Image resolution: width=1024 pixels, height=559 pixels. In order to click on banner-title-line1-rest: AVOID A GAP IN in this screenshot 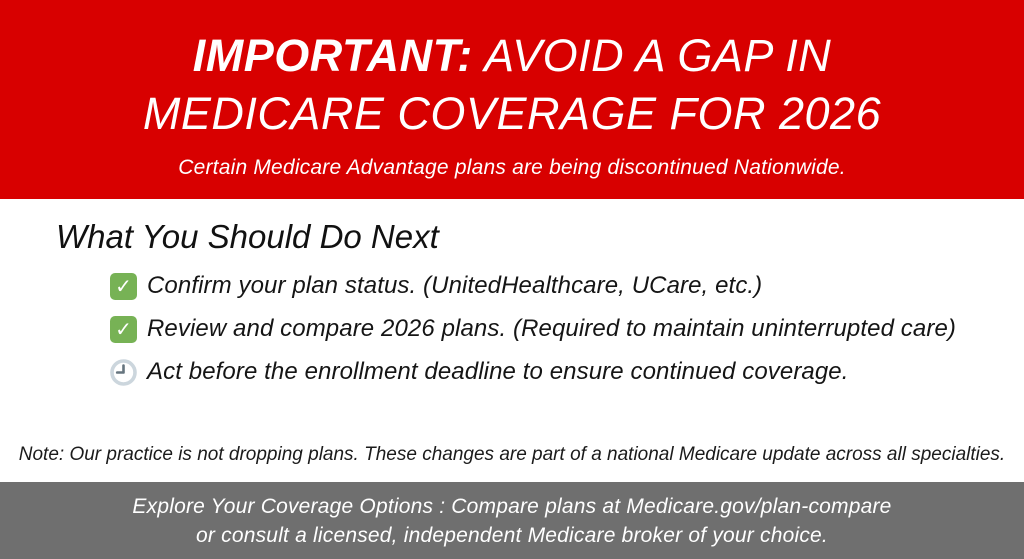, I will do `click(652, 55)`.